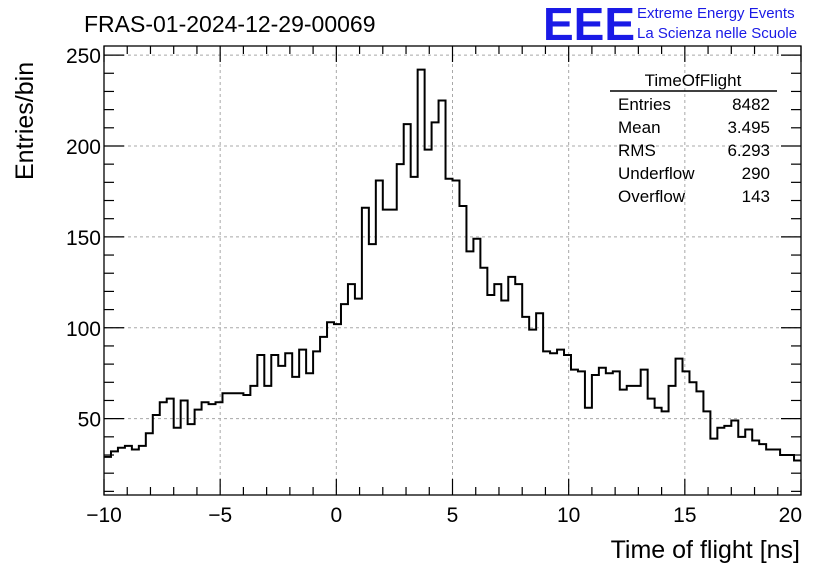 The height and width of the screenshot is (572, 836). Describe the element at coordinates (83, 56) in the screenshot. I see `y-tick-label: 250` at that location.